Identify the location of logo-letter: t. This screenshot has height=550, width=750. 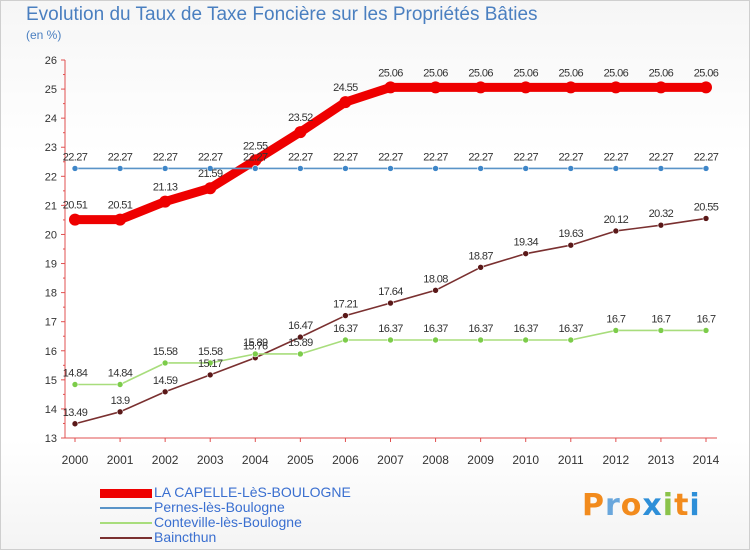
(682, 505).